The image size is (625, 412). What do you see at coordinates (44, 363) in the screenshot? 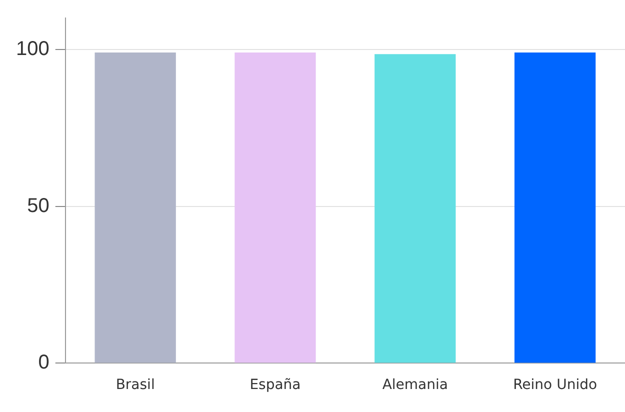
I see `y-tick-label: 0` at bounding box center [44, 363].